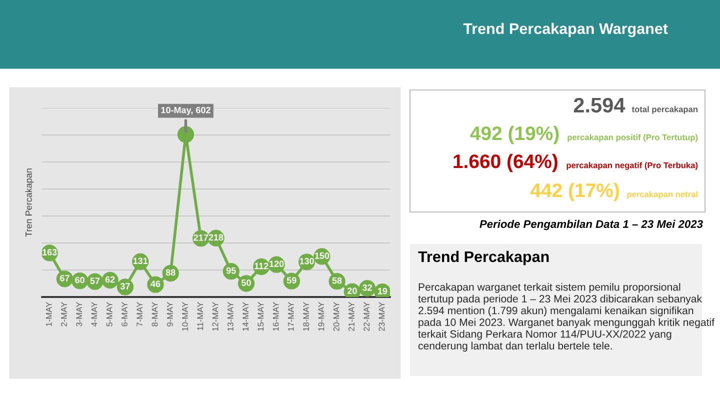  I want to click on x-tick-label: 21-MAY, so click(351, 316).